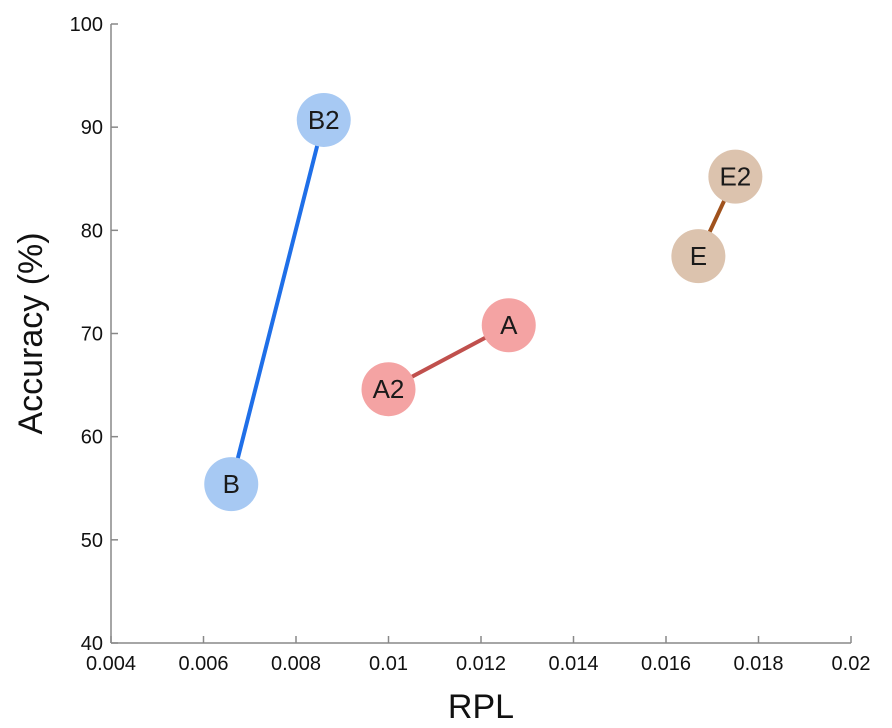  I want to click on data-point-label: B2, so click(324, 120).